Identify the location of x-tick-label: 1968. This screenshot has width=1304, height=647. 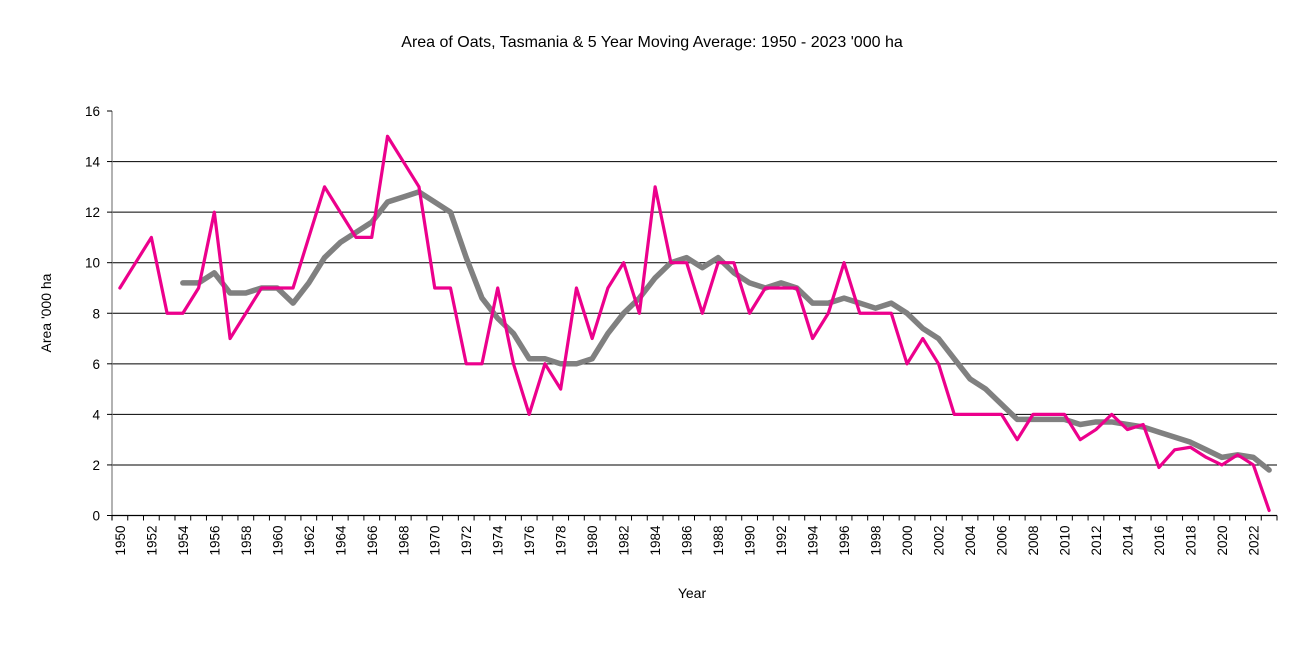
(403, 541).